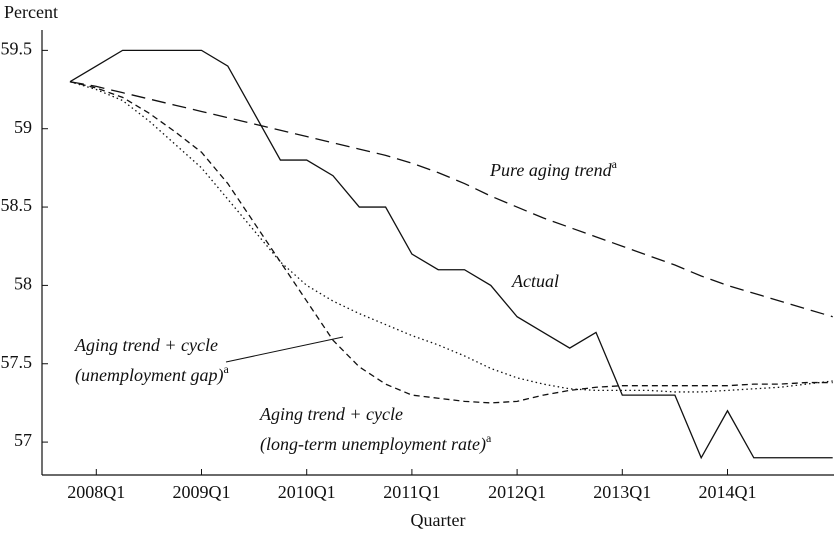 The width and height of the screenshot is (834, 536). Describe the element at coordinates (17, 362) in the screenshot. I see `y-tick-label: 57.5` at that location.